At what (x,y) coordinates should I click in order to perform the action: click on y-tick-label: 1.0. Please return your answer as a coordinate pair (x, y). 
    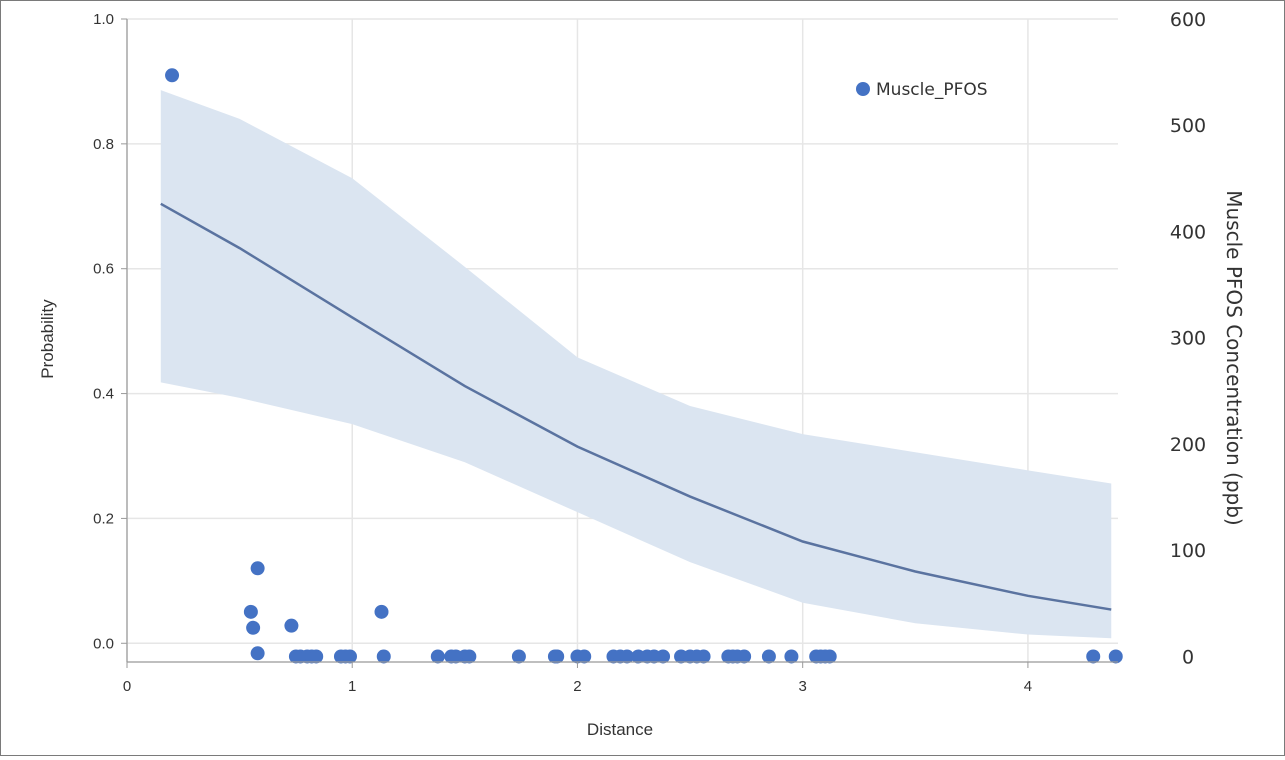
    Looking at the image, I should click on (103, 19).